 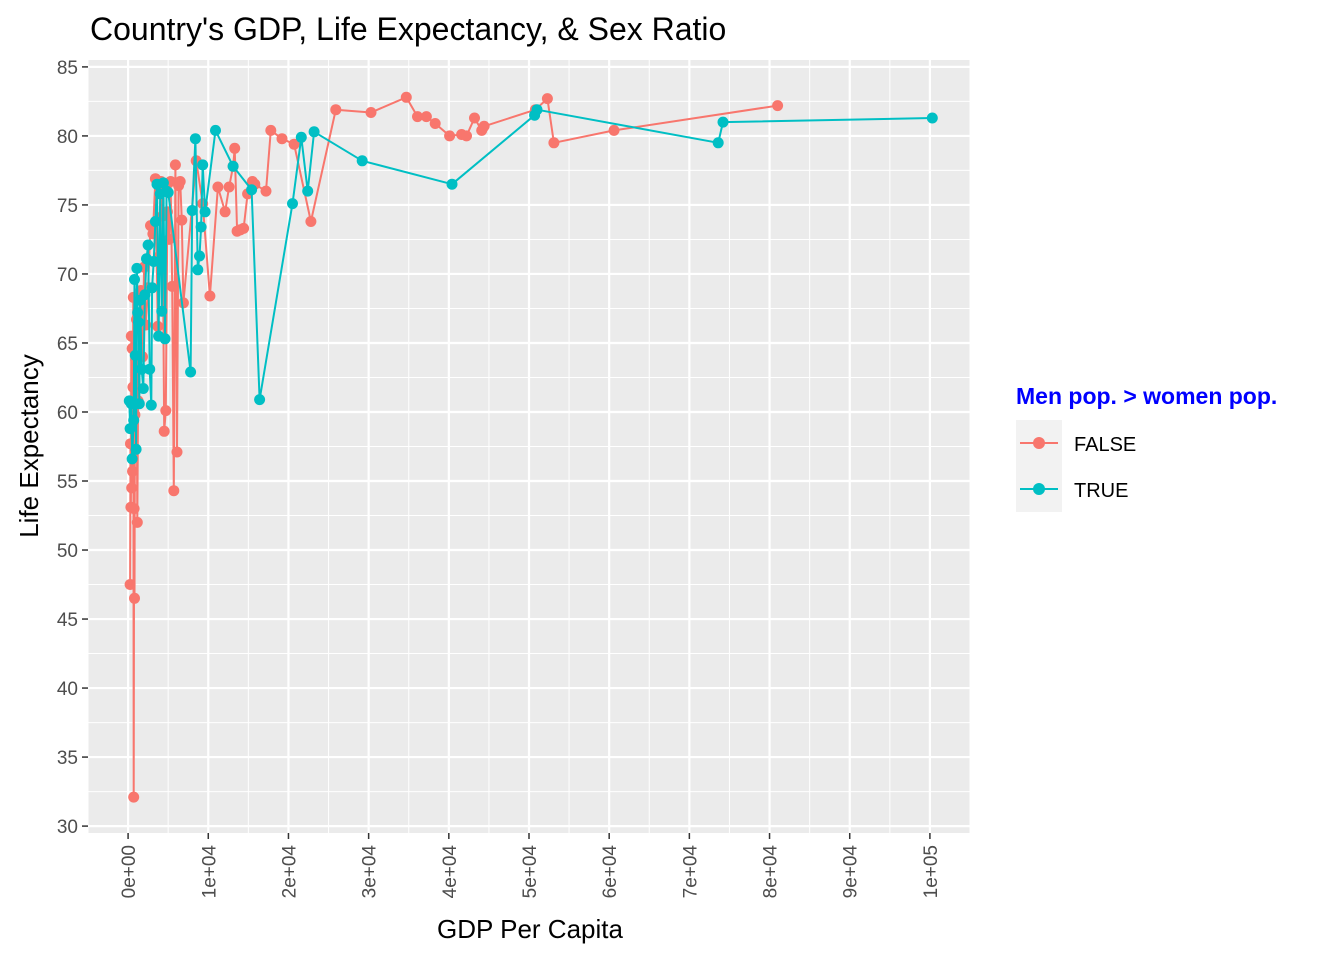 I want to click on y-tick-label: 75, so click(x=67, y=206).